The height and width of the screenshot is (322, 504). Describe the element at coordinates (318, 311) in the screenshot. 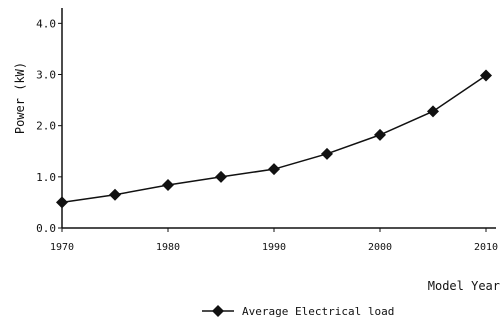

I see `legend-label: Average Electrical load` at that location.